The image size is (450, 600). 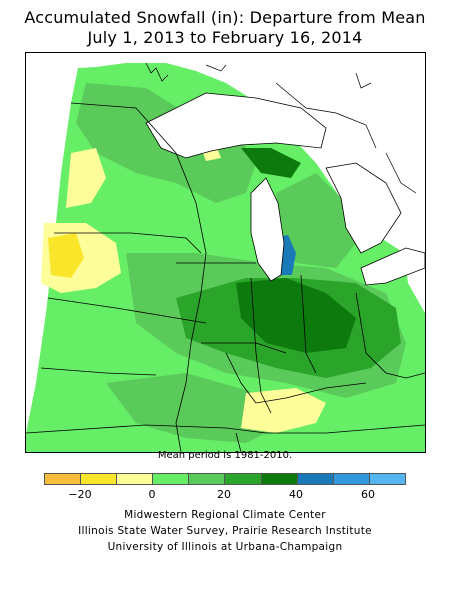 I want to click on legend-tick-label: 0, so click(x=152, y=494).